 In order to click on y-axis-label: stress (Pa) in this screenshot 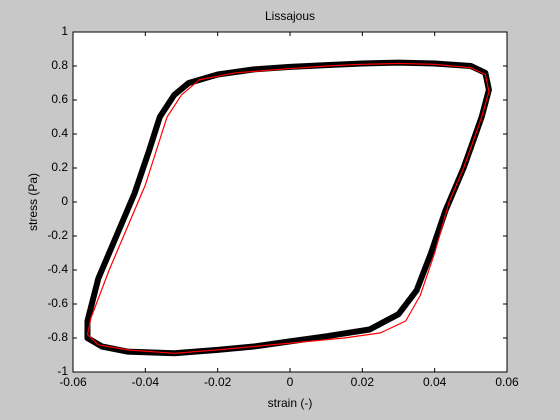, I will do `click(33, 202)`.